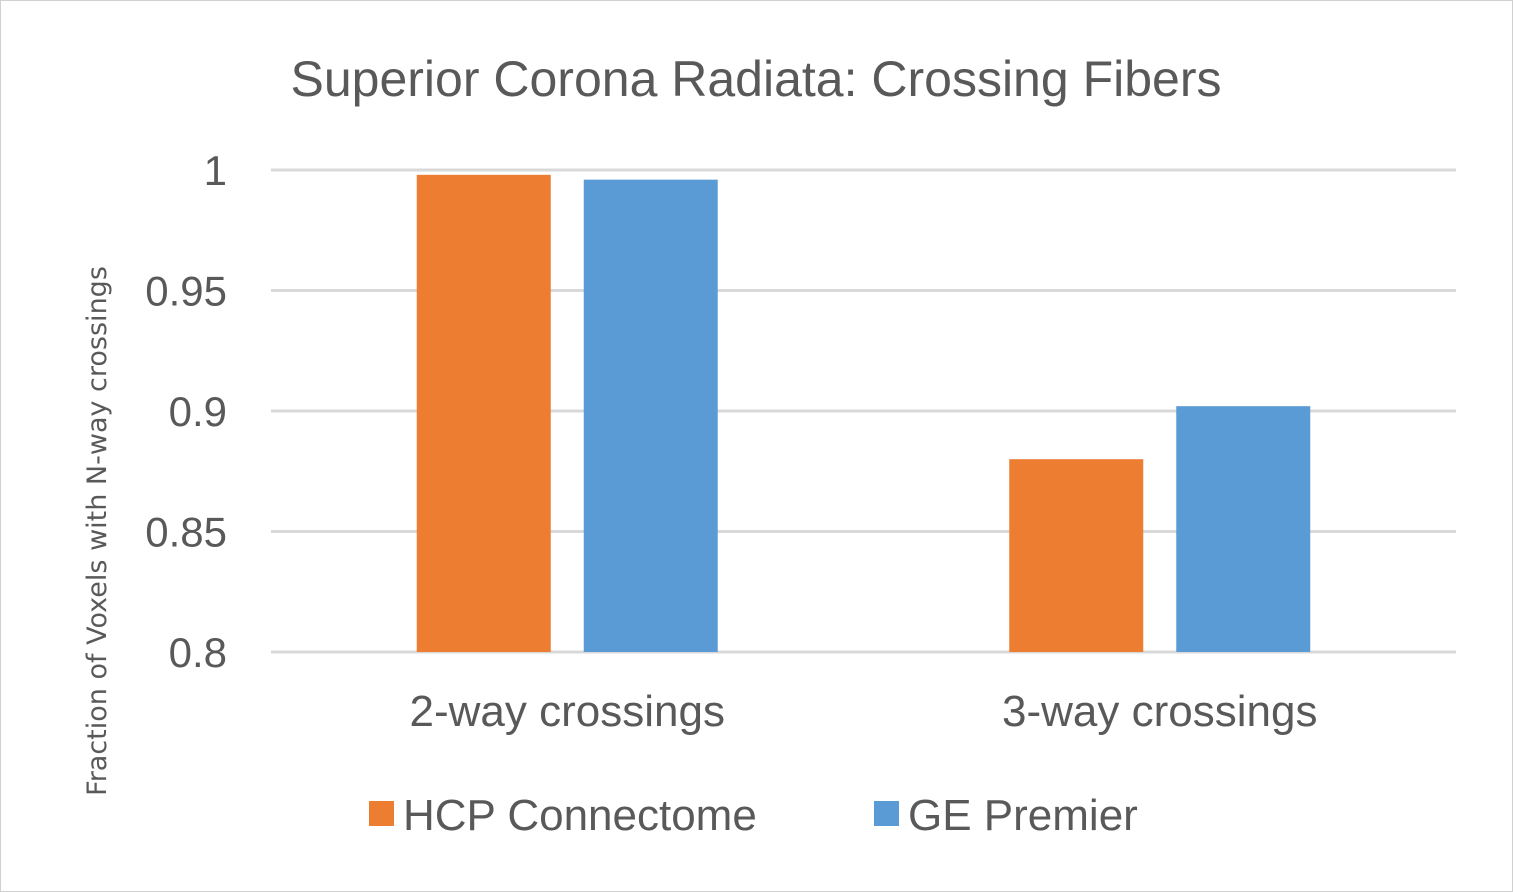 This screenshot has height=892, width=1513. I want to click on legend: HCP Connectome GE Premier, so click(753, 815).